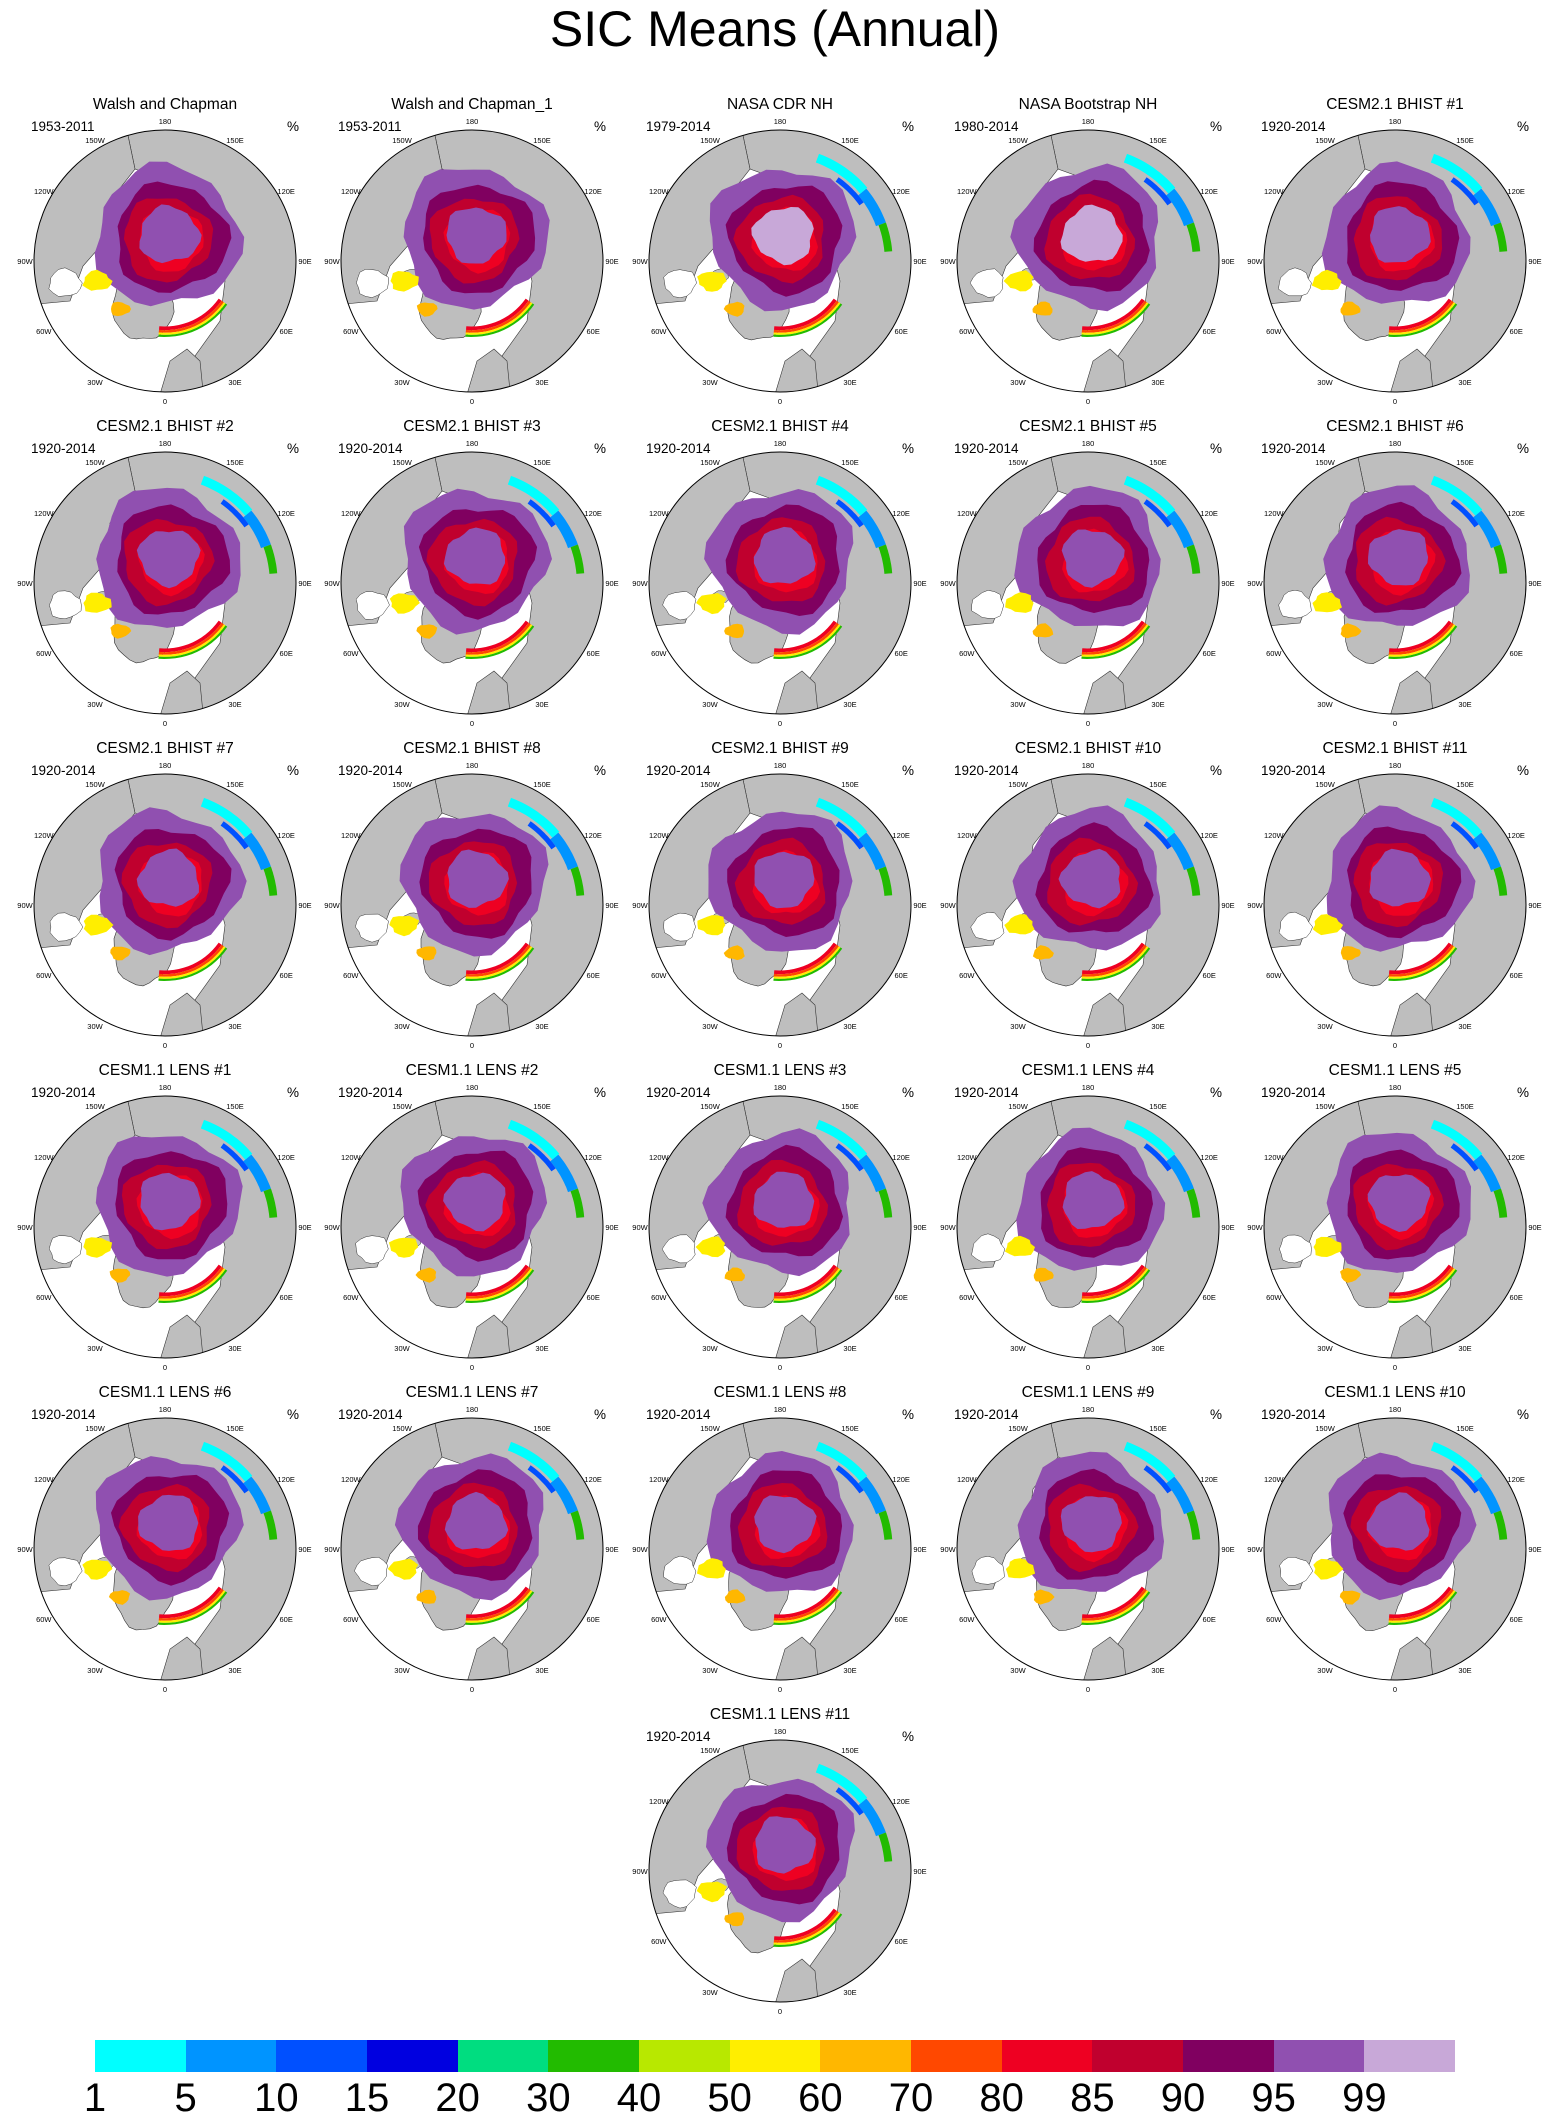 Image resolution: width=1550 pixels, height=2124 pixels. What do you see at coordinates (351, 1157) in the screenshot?
I see `longitude-label: 120W` at bounding box center [351, 1157].